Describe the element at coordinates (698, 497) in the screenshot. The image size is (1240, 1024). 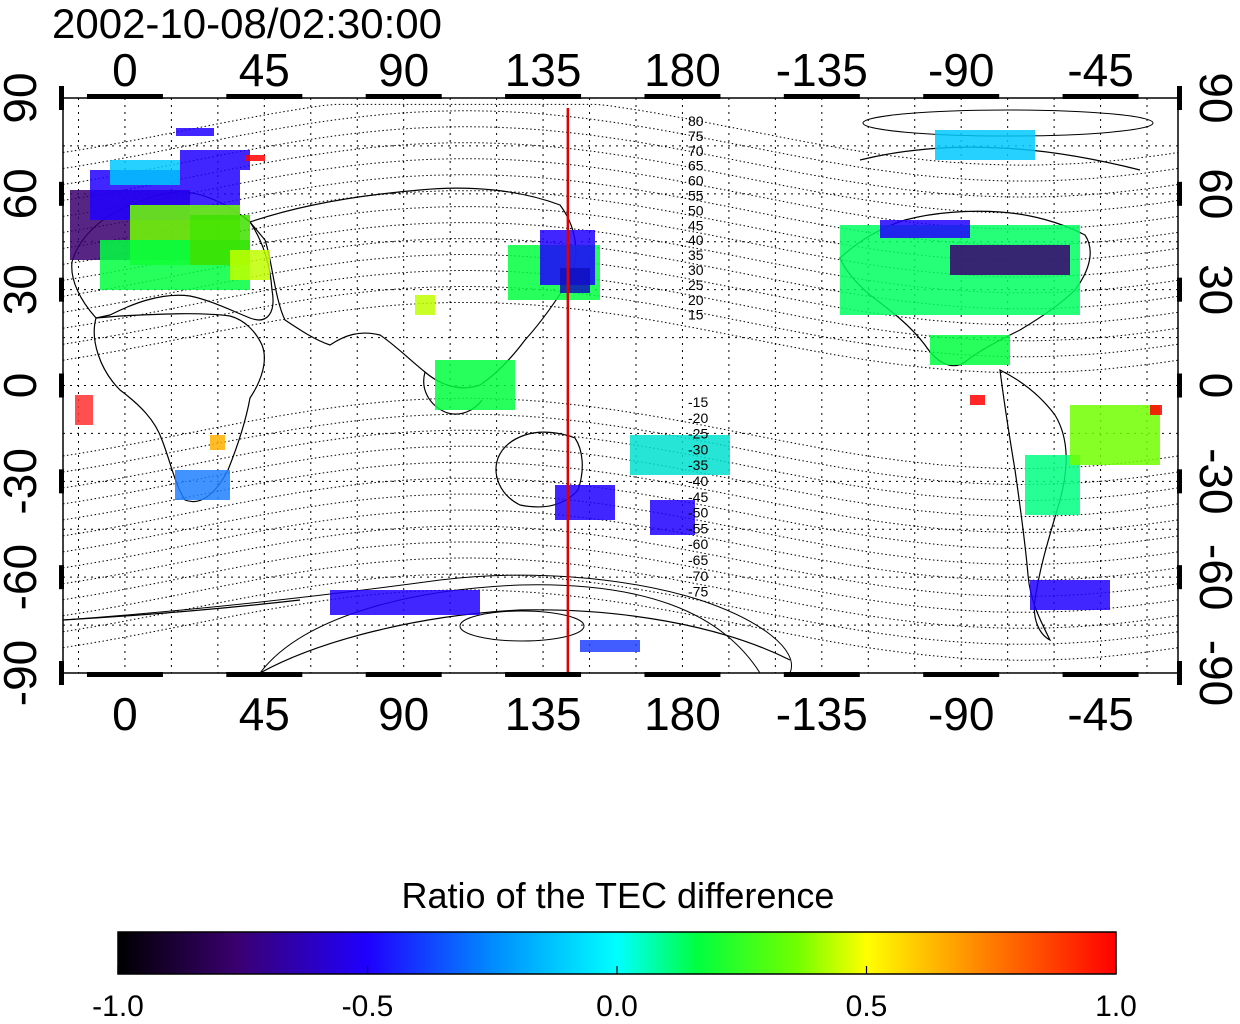
I see `mlat-label: -45` at that location.